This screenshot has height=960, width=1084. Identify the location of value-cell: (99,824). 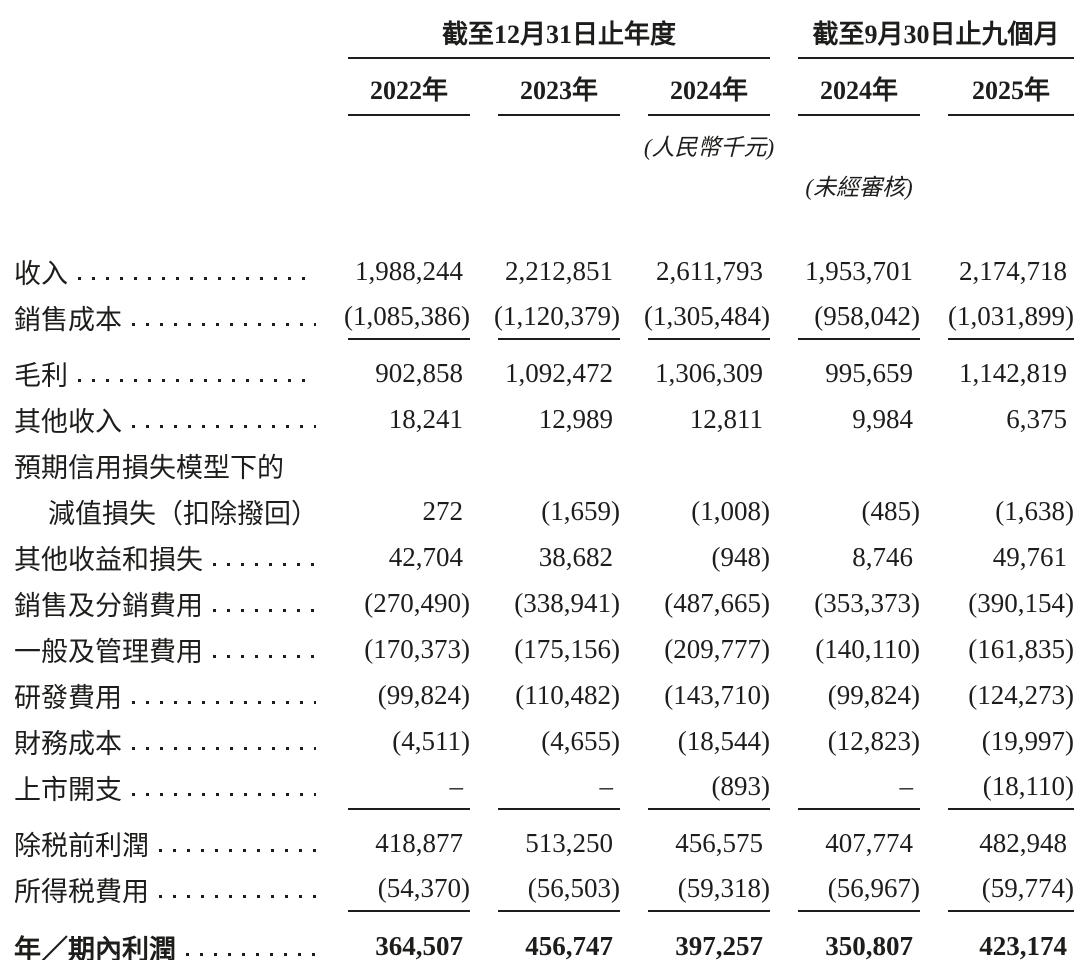
(873, 694).